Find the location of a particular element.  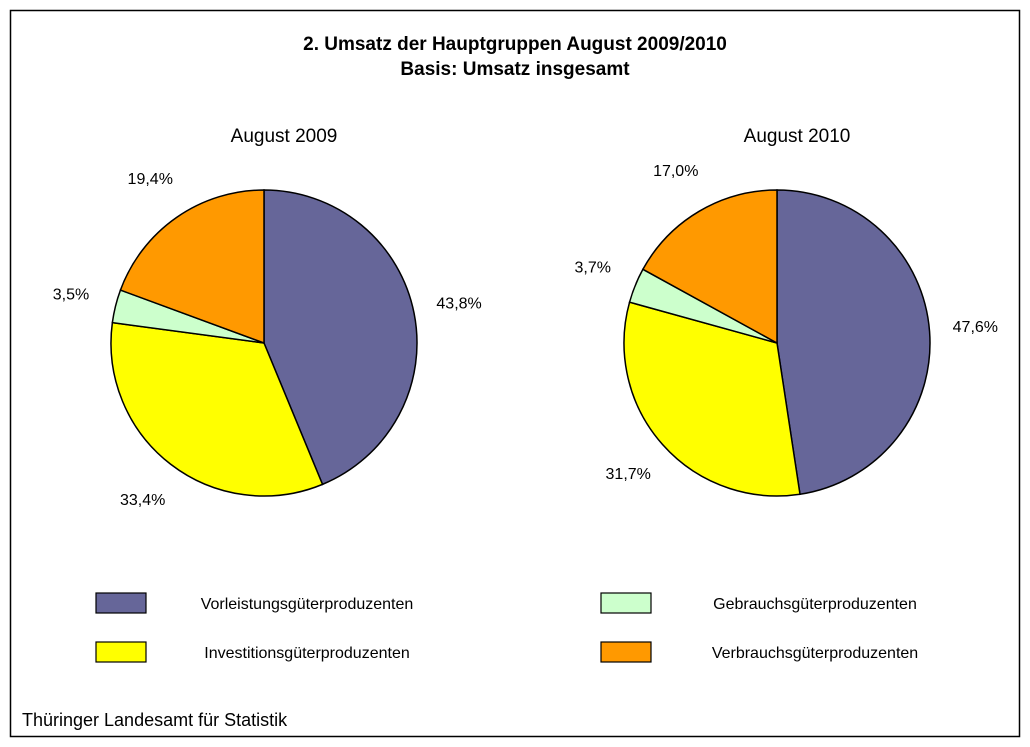

data-label: 3,5% is located at coordinates (71, 294).